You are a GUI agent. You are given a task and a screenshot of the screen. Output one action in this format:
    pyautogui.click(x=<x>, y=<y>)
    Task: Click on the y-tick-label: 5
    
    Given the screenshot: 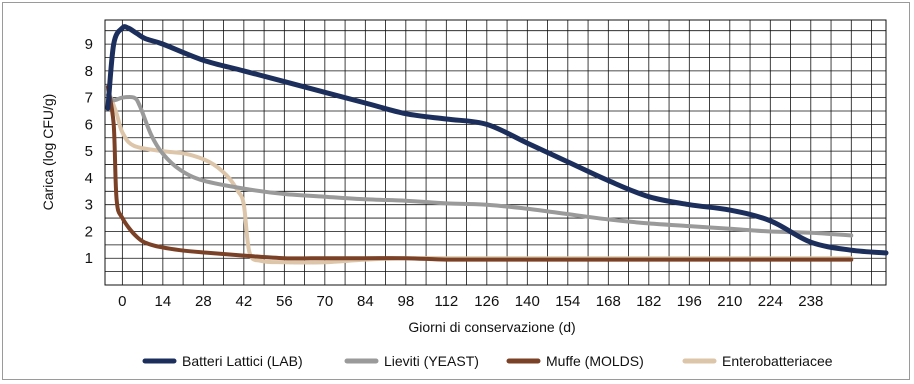 What is the action you would take?
    pyautogui.click(x=89, y=151)
    